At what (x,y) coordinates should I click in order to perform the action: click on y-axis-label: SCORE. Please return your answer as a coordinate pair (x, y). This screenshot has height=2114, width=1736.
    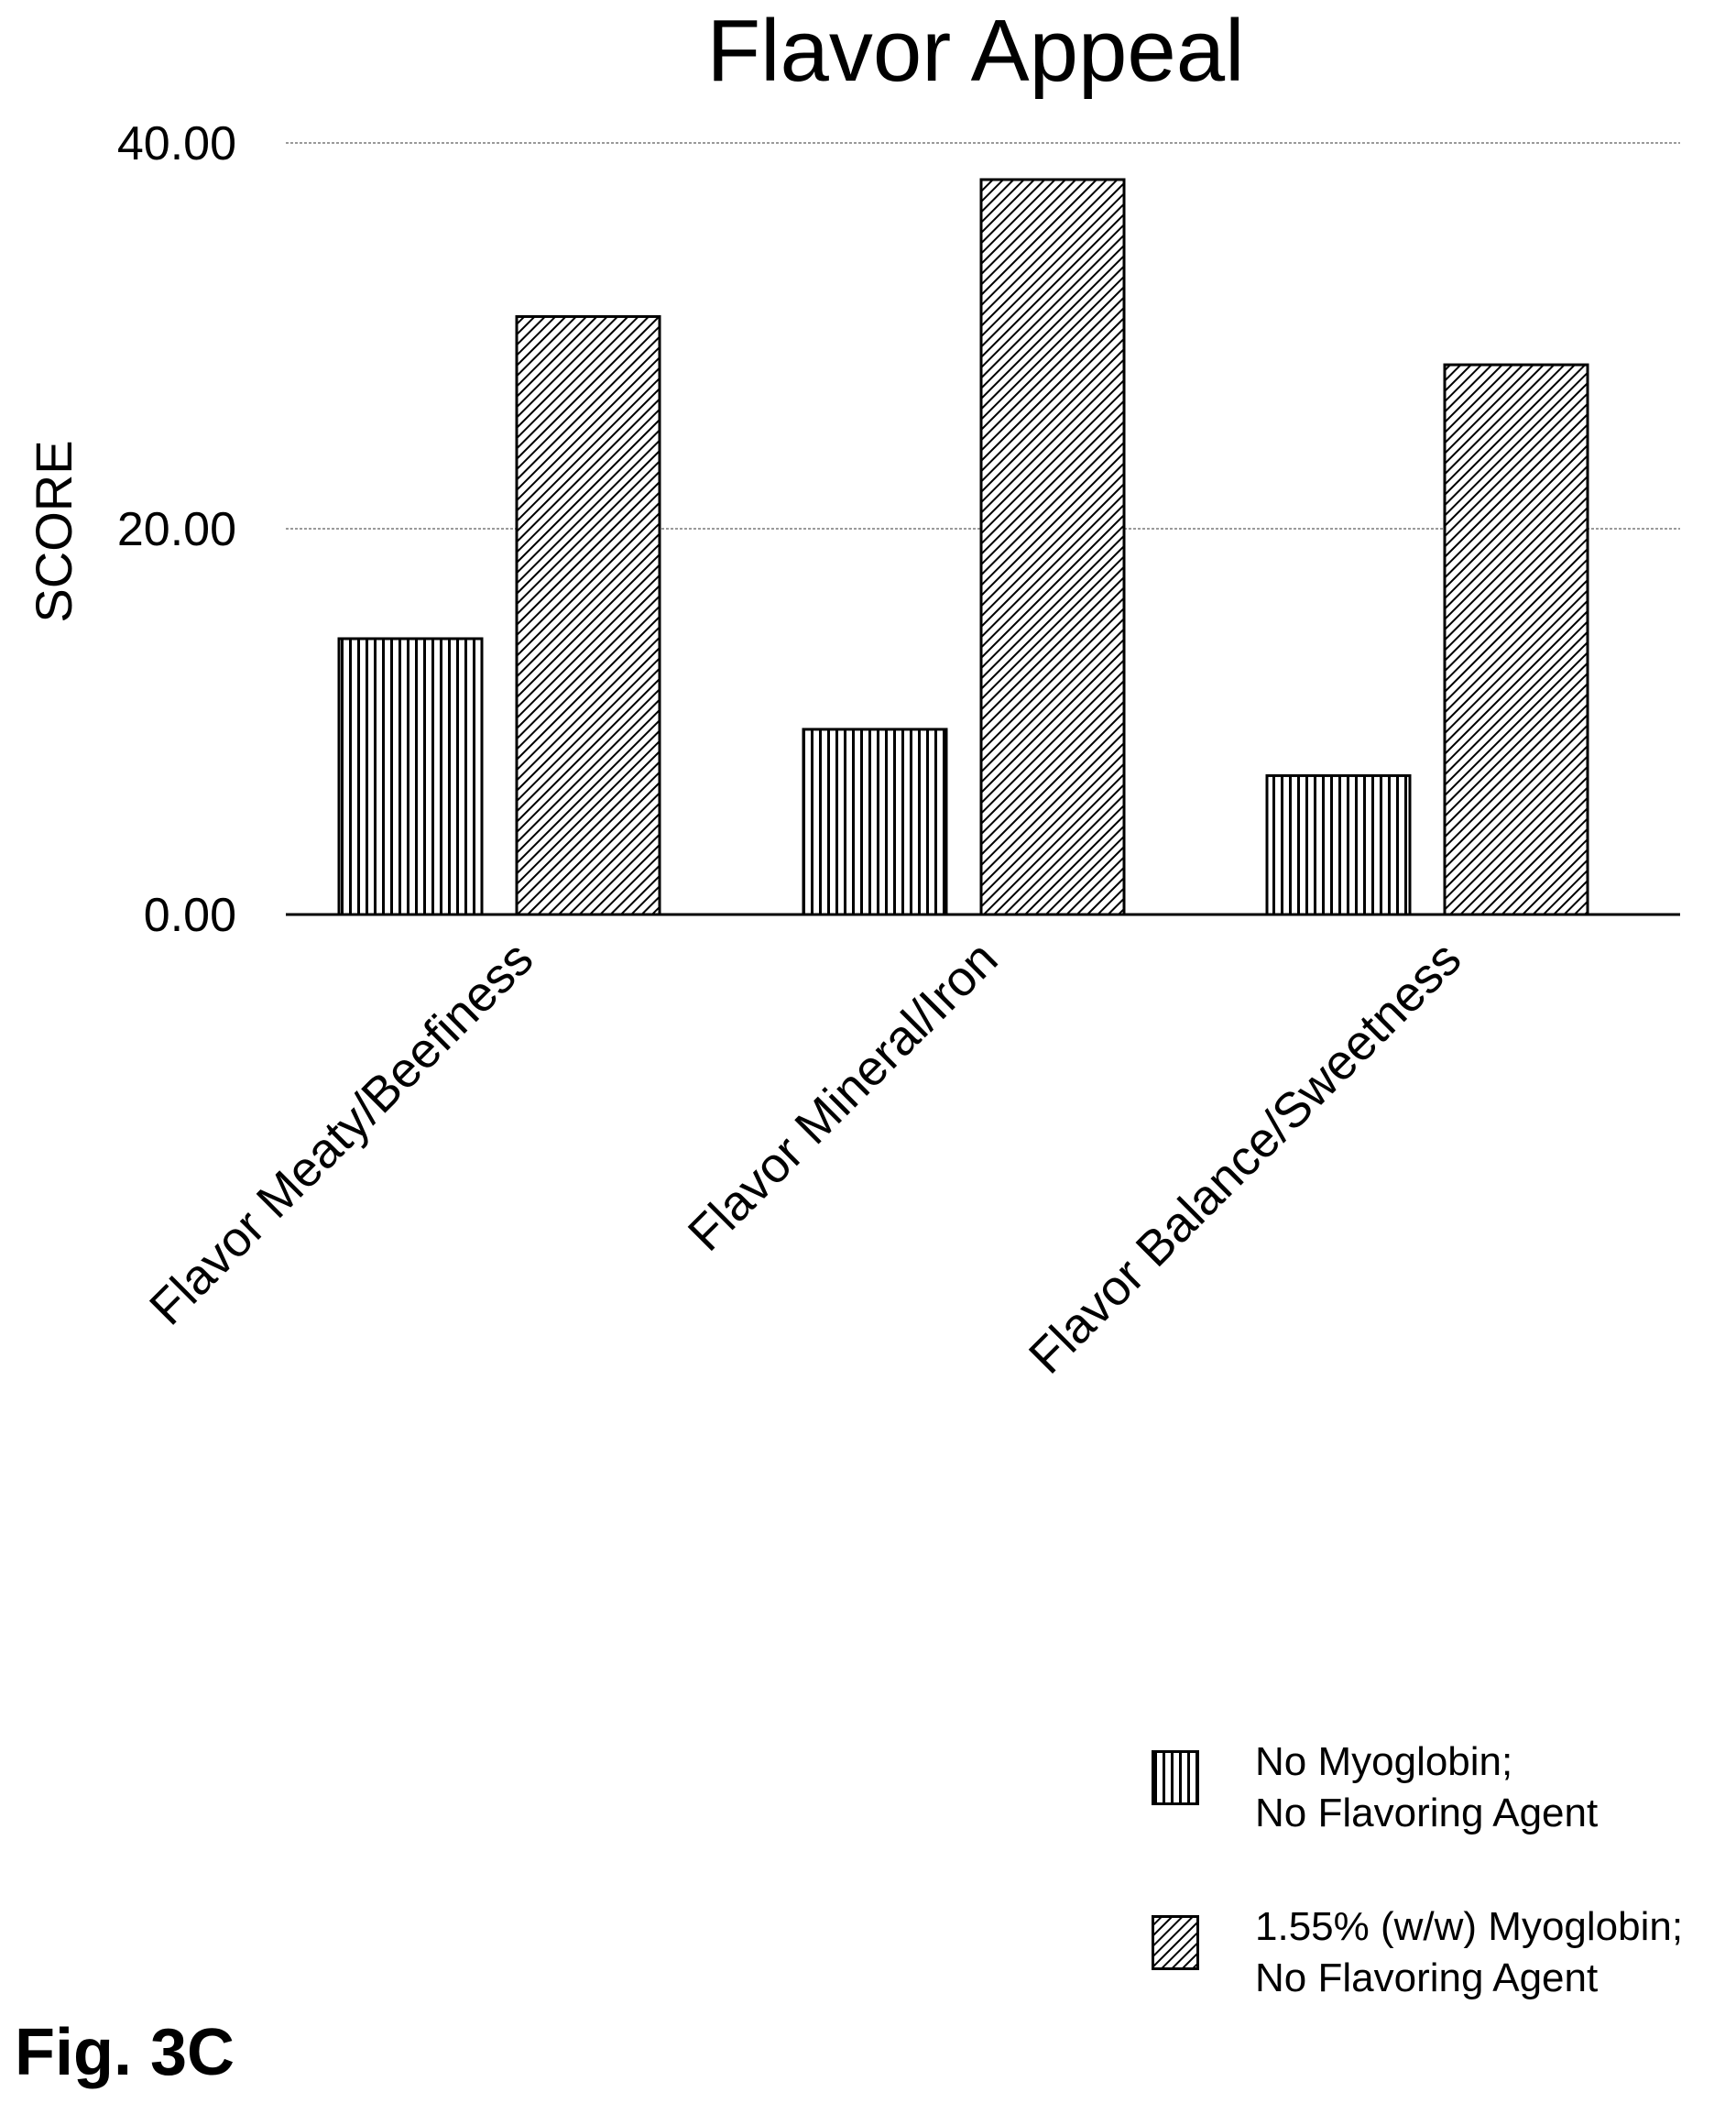
    Looking at the image, I should click on (54, 531).